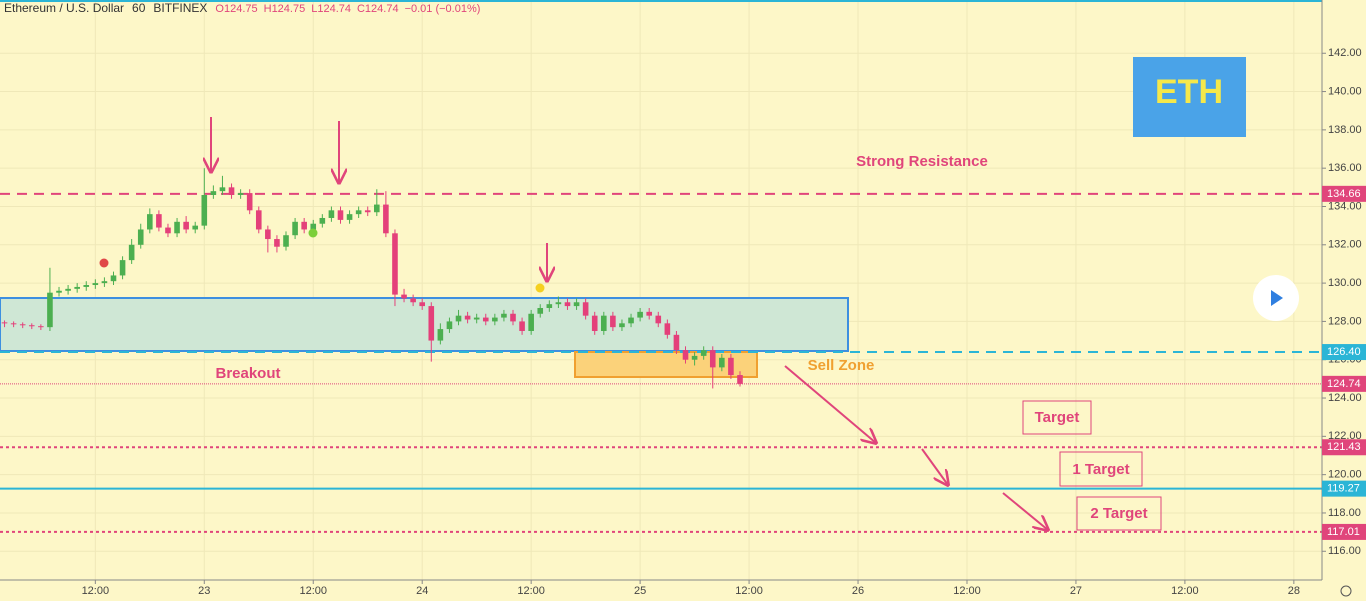 This screenshot has height=601, width=1366. I want to click on y-tick-label: 132.00, so click(1345, 245).